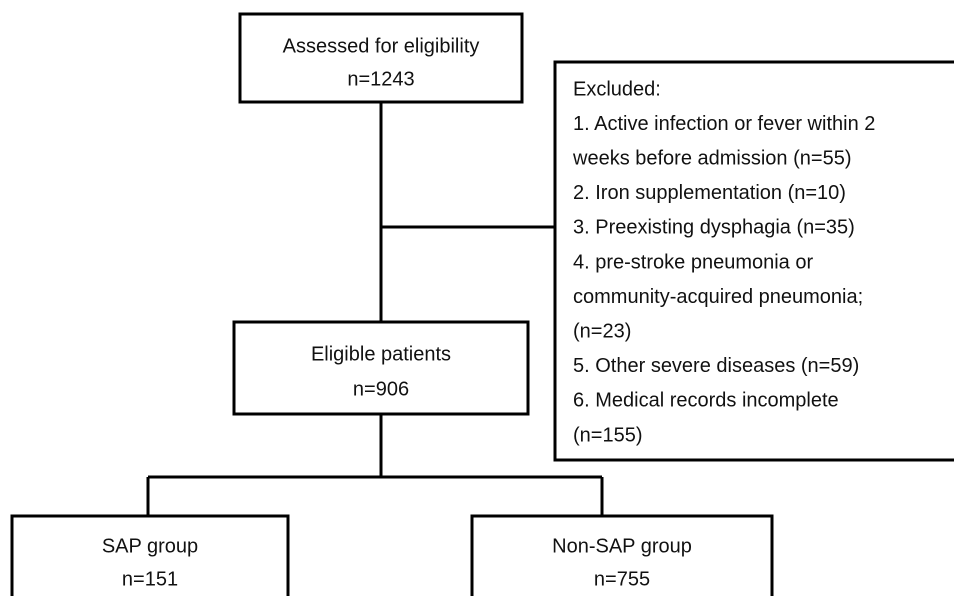  Describe the element at coordinates (693, 262) in the screenshot. I see `node-text: 4. pre-stroke pneumonia or` at that location.